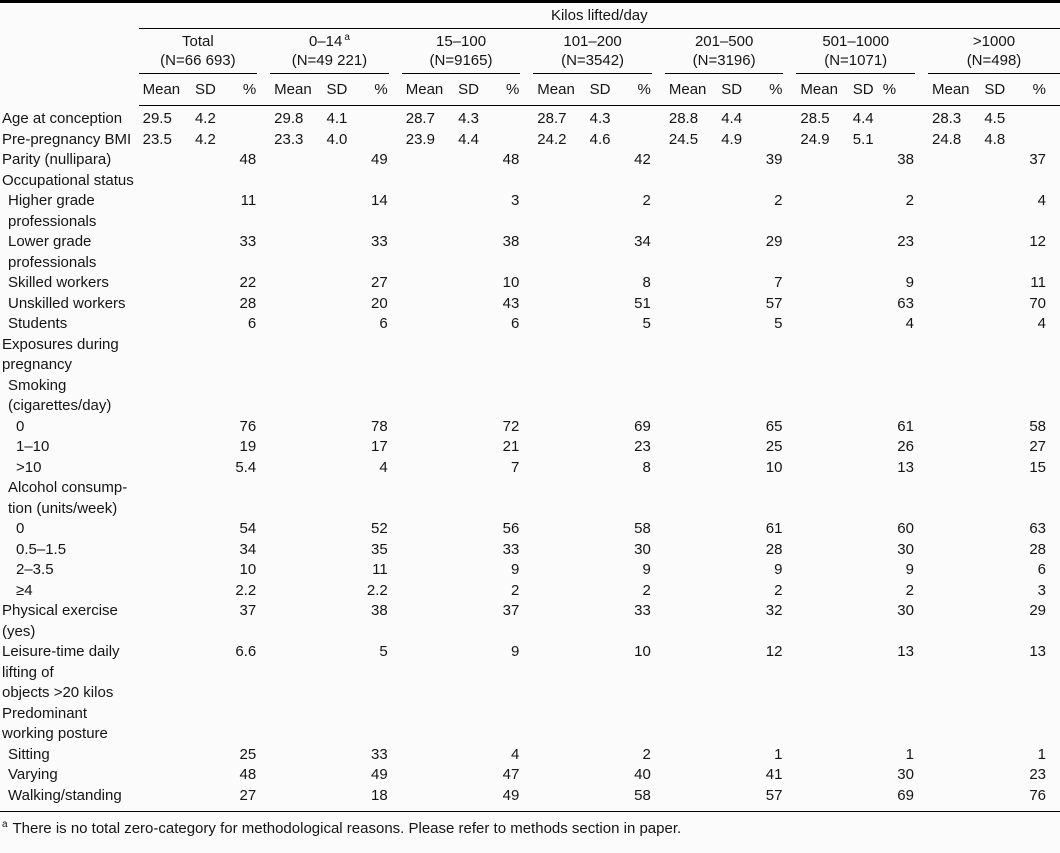  I want to click on pct-cell: 5, so click(778, 323).